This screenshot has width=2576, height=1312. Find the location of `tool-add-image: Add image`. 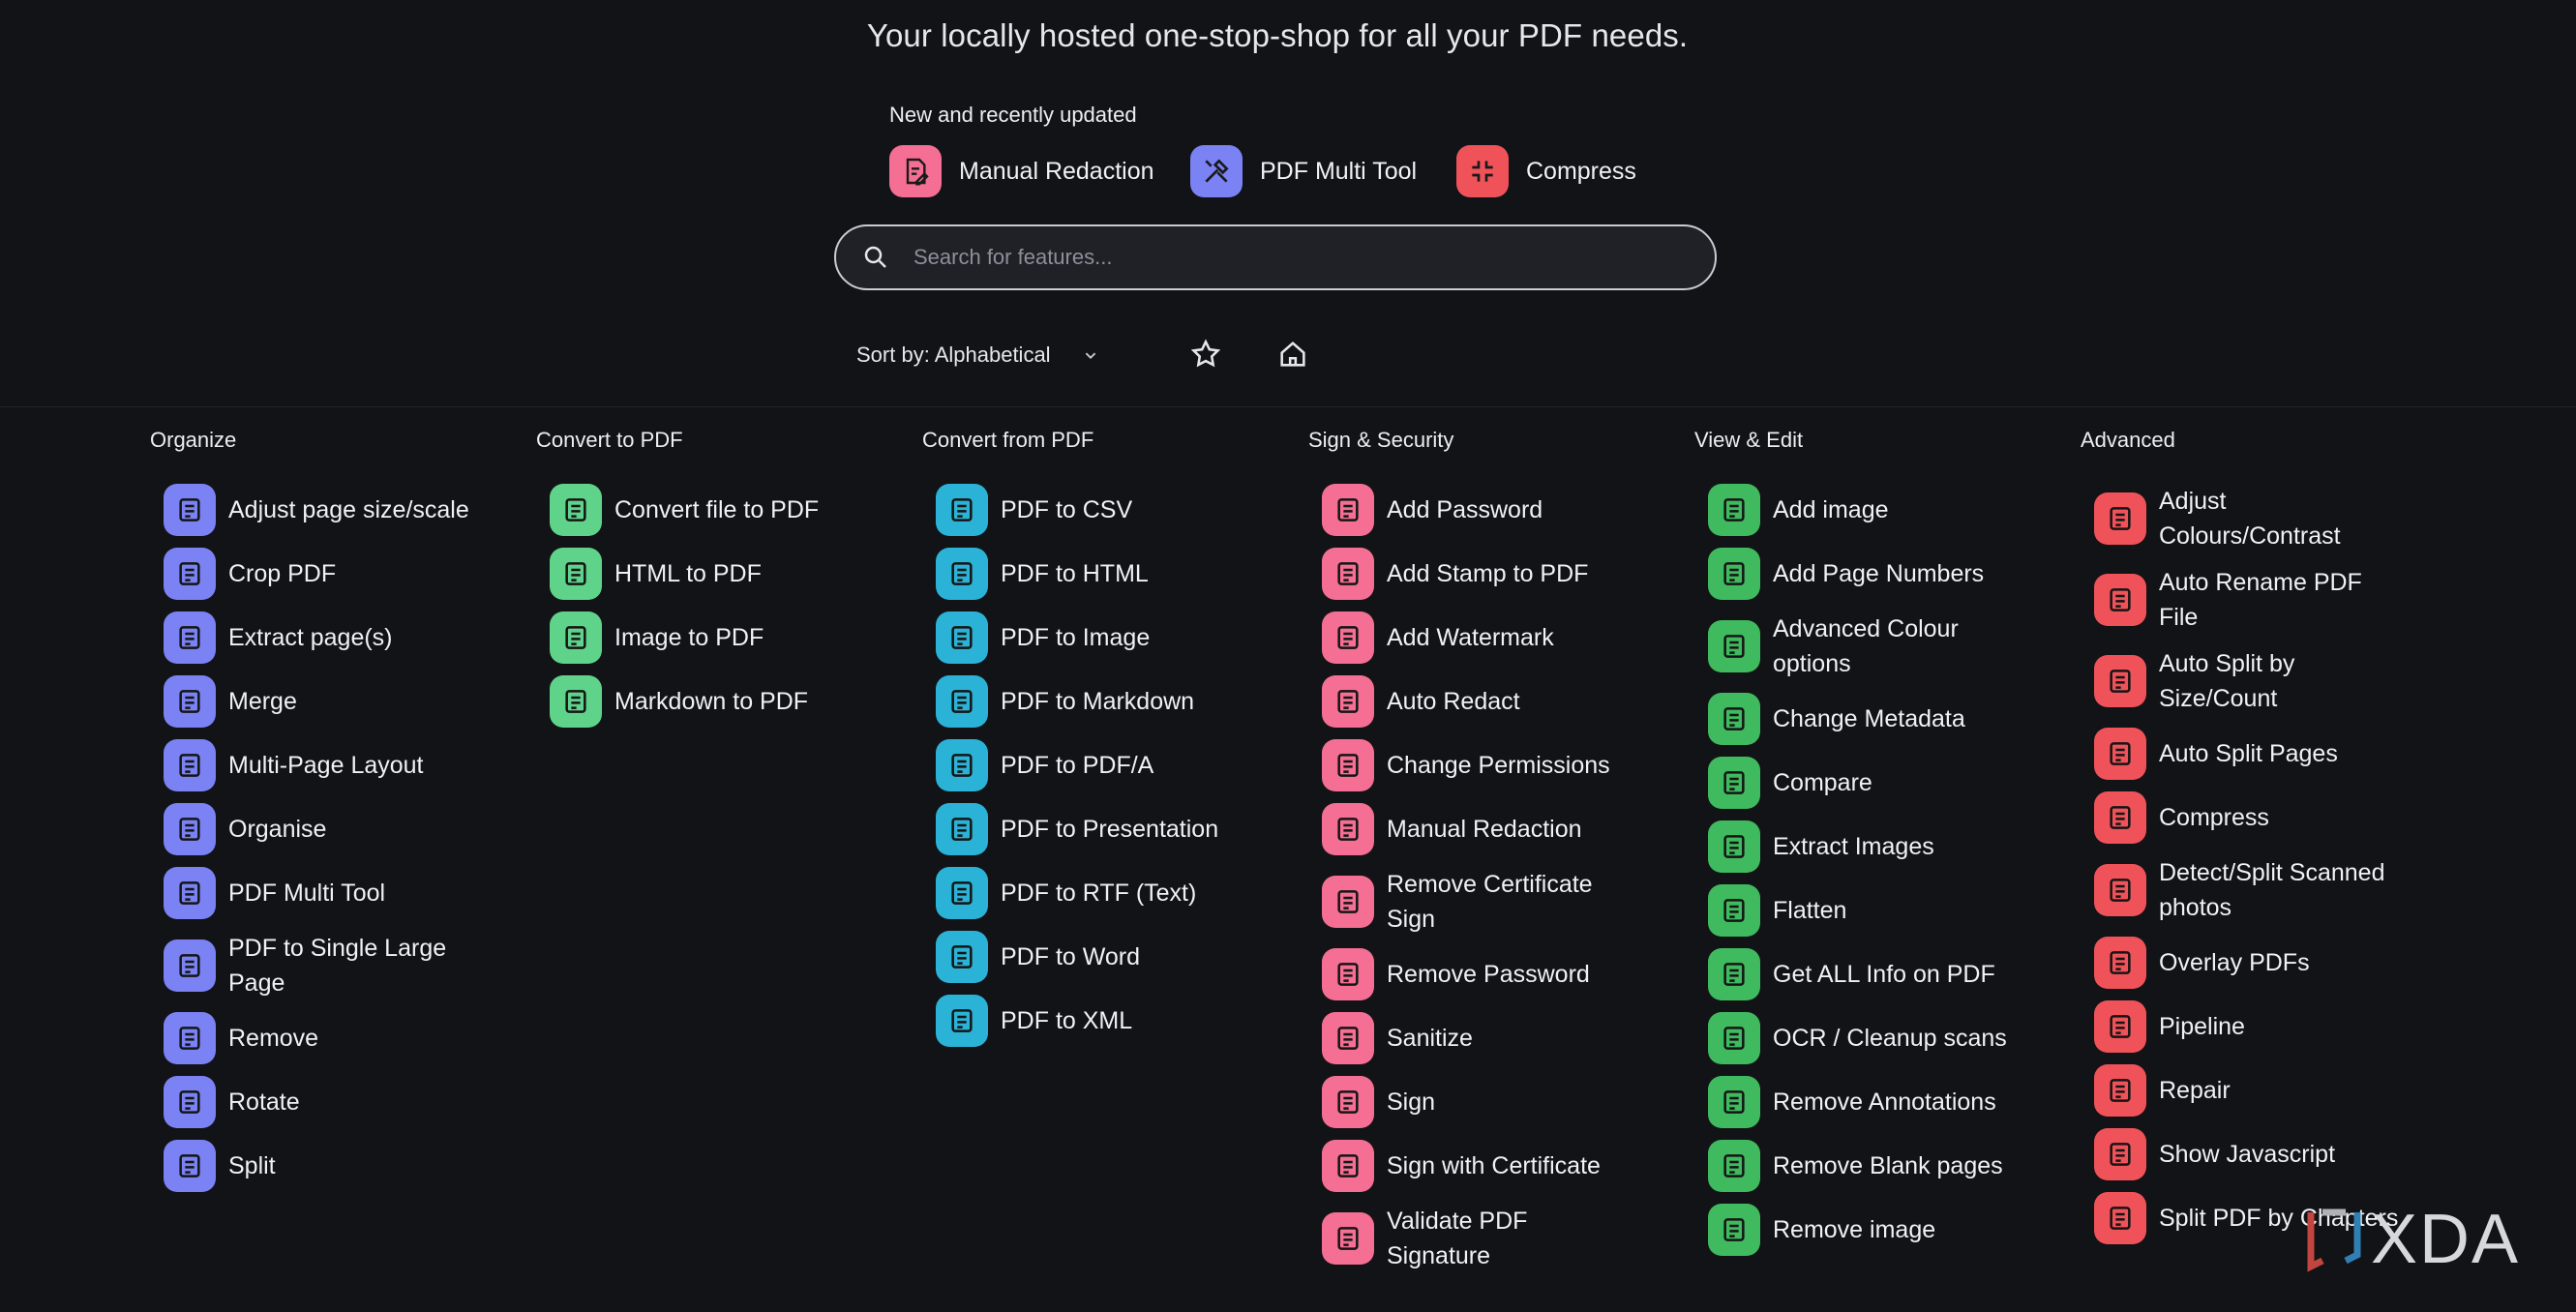

tool-add-image: Add image is located at coordinates (1890, 510).